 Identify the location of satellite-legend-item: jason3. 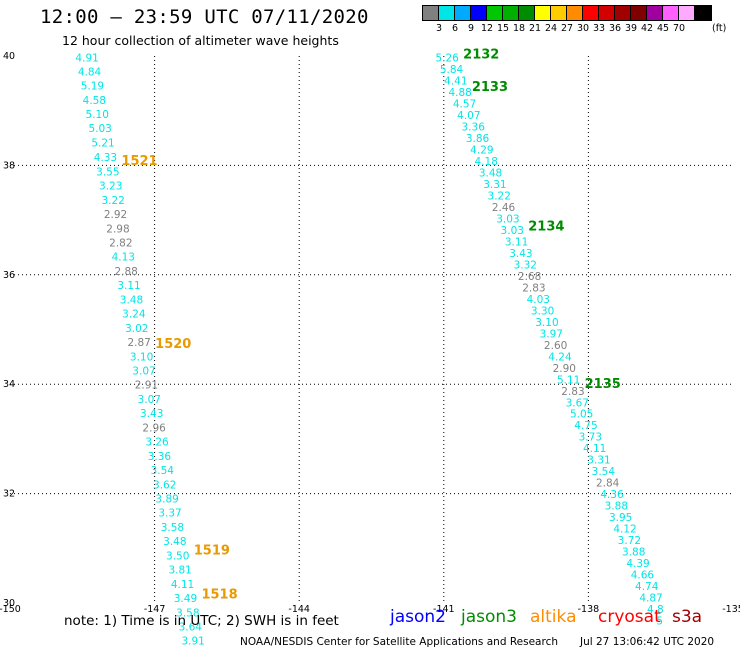
(489, 617).